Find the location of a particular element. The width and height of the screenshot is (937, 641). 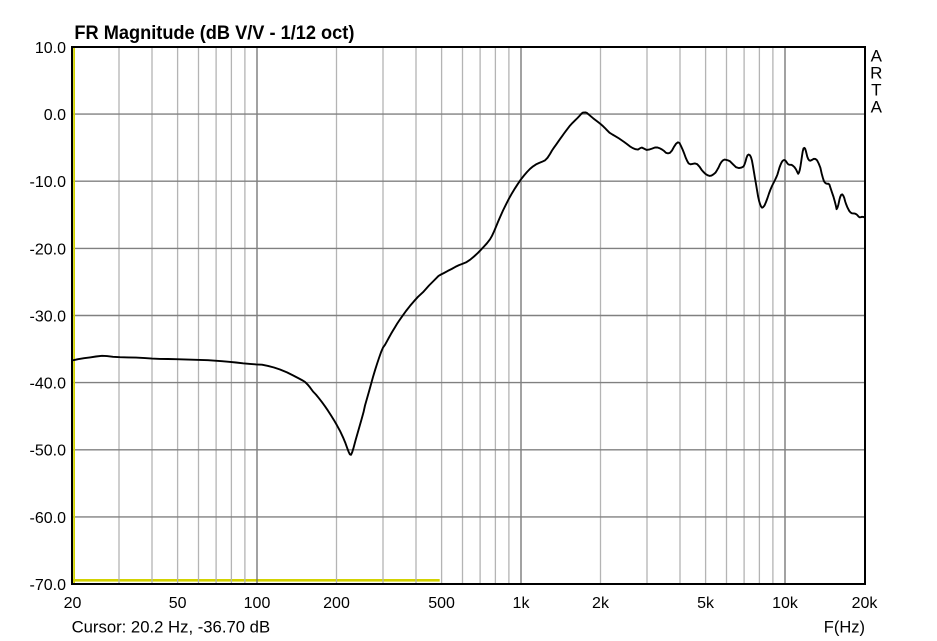

svg-text: R is located at coordinates (876, 72).